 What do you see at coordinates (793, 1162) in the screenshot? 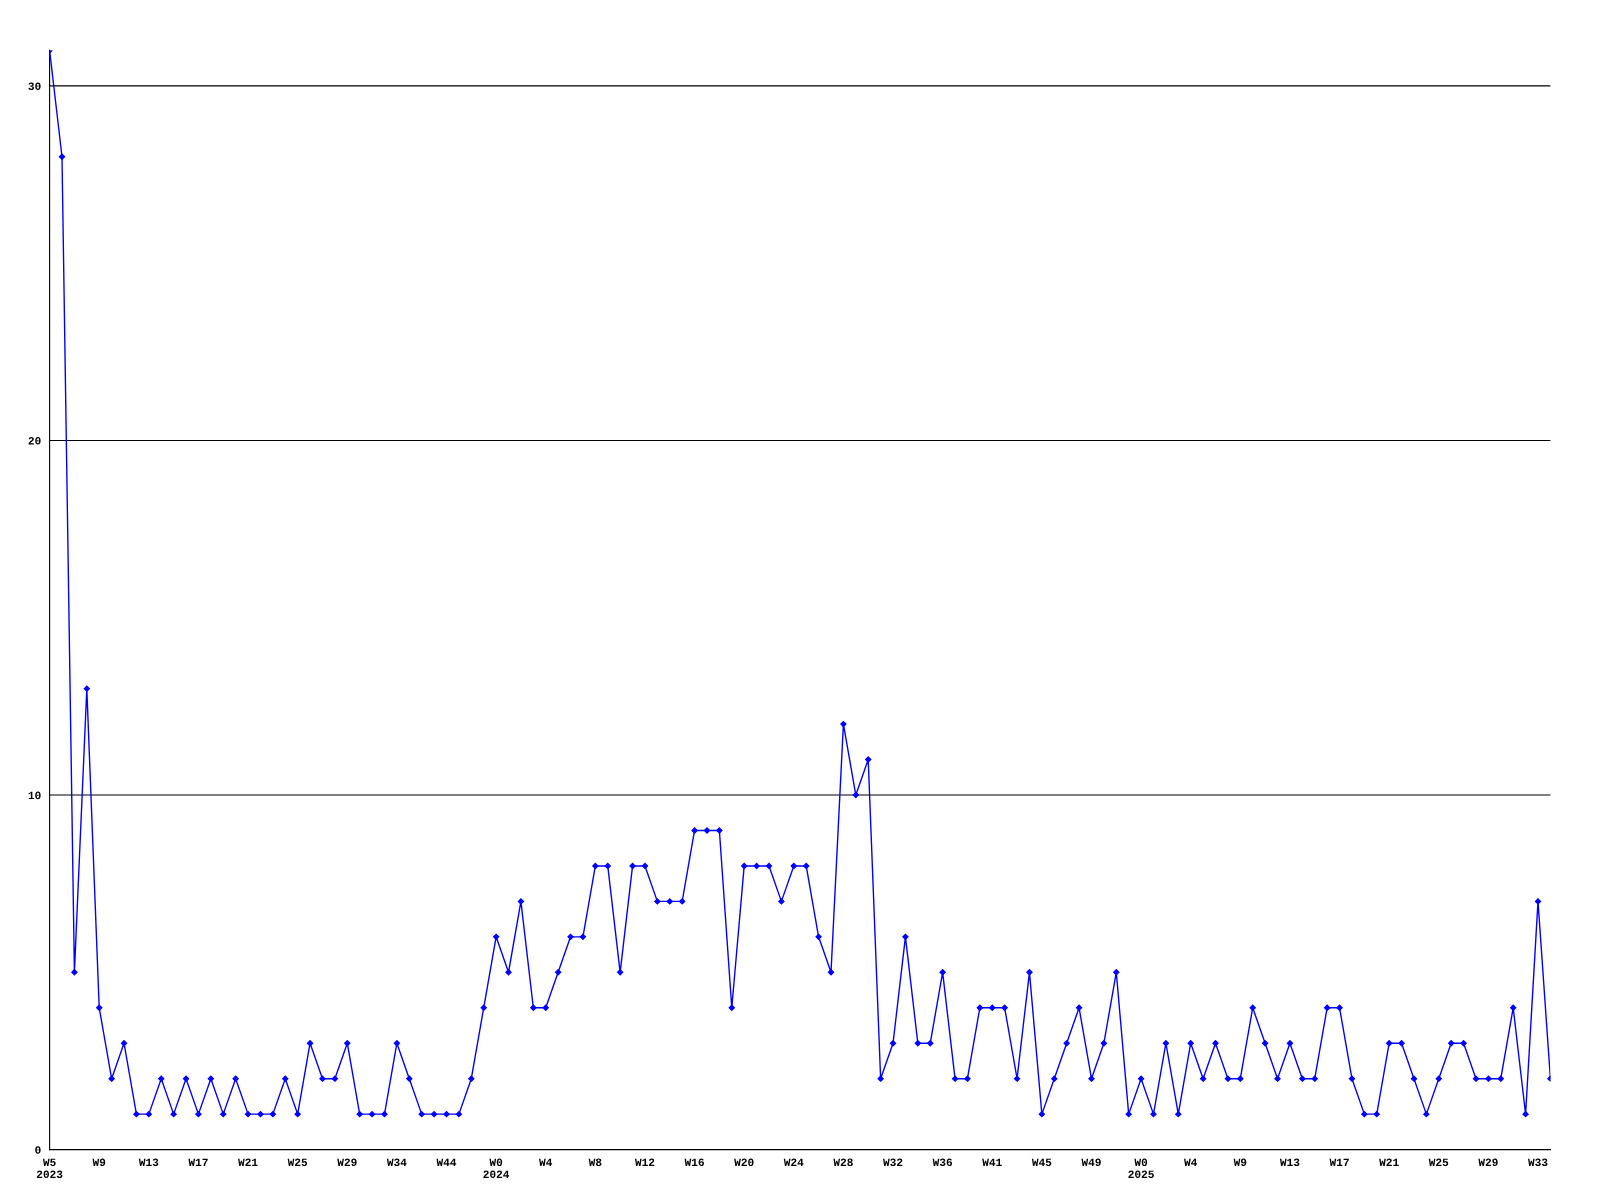
I see `x-tick-label: W24` at bounding box center [793, 1162].